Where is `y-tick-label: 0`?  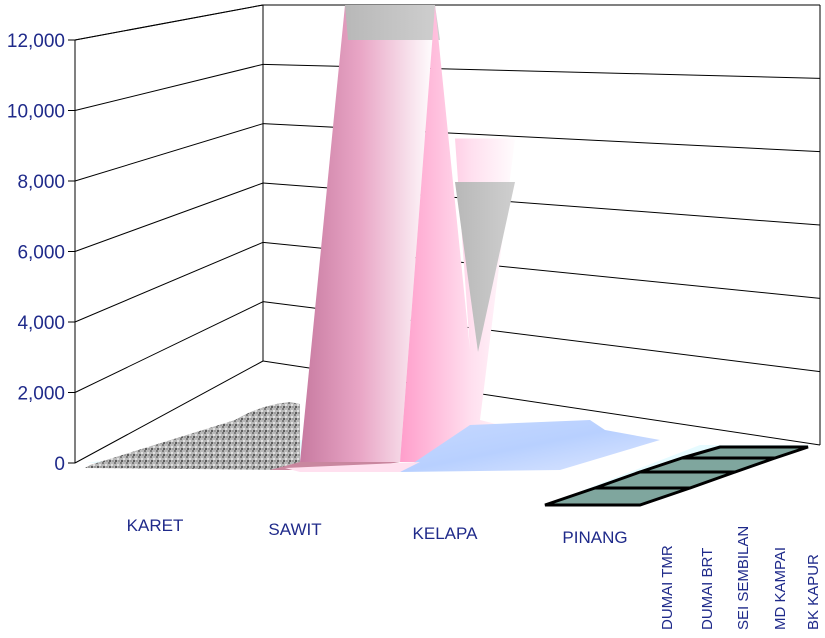 y-tick-label: 0 is located at coordinates (59, 464).